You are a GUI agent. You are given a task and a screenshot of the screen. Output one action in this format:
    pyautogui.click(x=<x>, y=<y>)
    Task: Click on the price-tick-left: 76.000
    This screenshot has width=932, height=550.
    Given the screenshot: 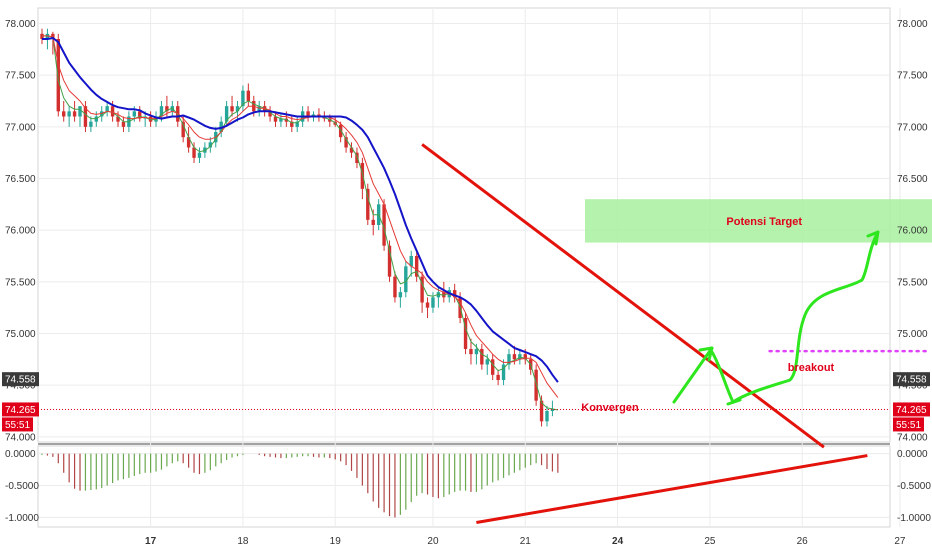 What is the action you would take?
    pyautogui.click(x=20, y=231)
    